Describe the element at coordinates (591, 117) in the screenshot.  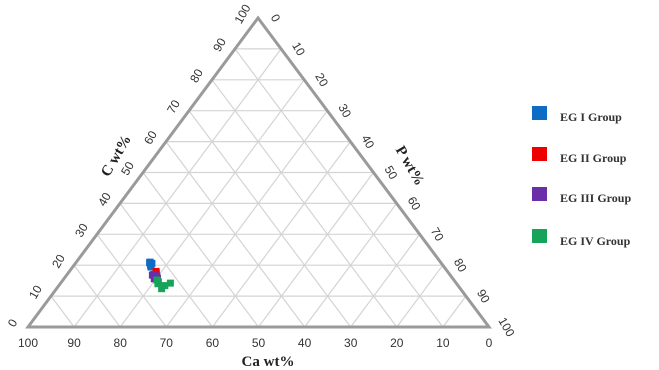
I see `legend-label-eg-i: EG I Group` at that location.